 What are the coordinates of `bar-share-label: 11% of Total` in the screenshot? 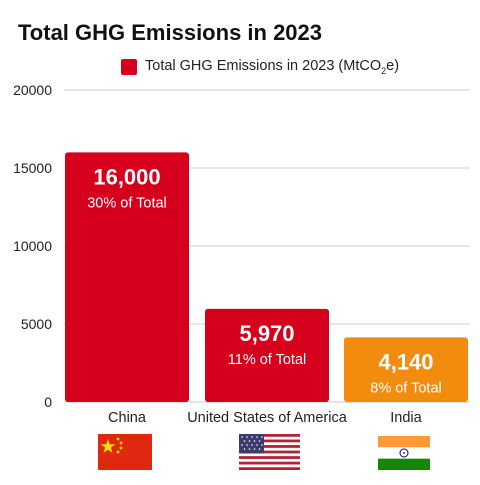 It's located at (267, 360).